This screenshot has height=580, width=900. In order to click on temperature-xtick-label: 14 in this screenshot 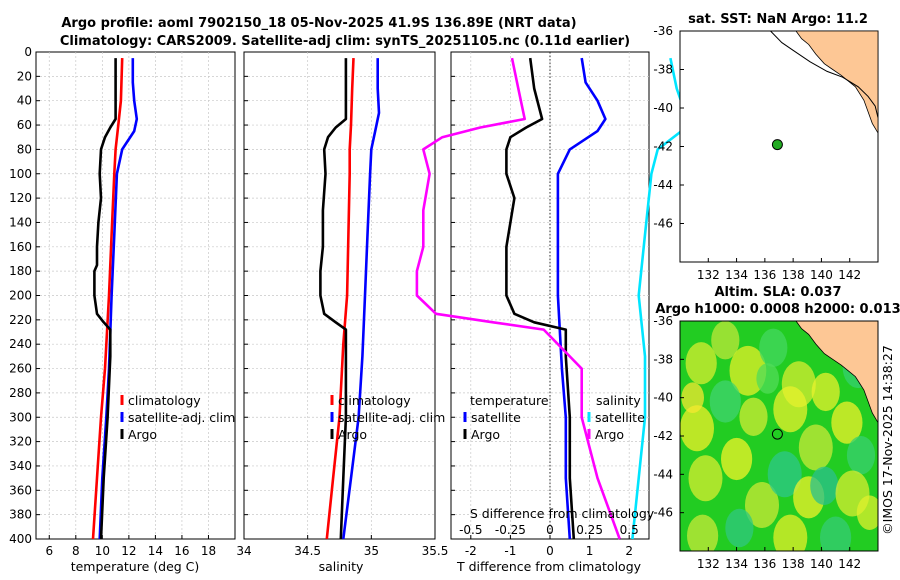, I will do `click(155, 551)`.